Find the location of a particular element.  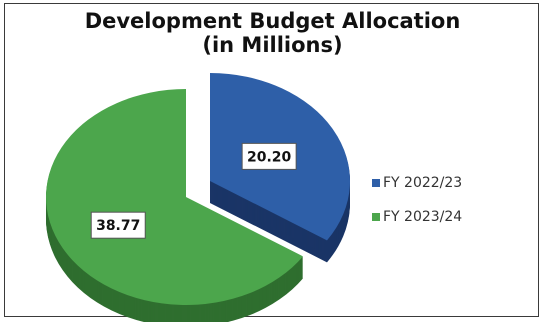

legend-label: FY 2023/24 is located at coordinates (423, 217).